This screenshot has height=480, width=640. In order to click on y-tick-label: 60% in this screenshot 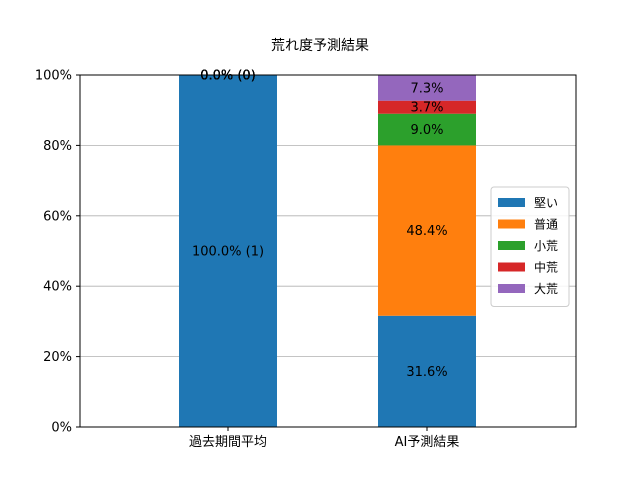, I will do `click(57, 216)`.